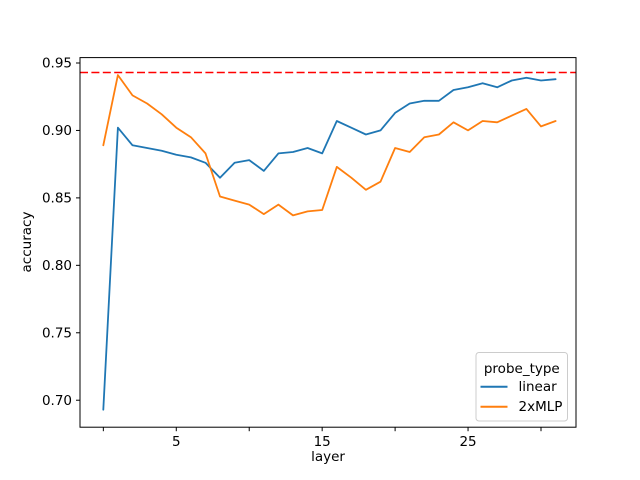 Image resolution: width=640 pixels, height=480 pixels. I want to click on y-tick-label: 0.90, so click(57, 131).